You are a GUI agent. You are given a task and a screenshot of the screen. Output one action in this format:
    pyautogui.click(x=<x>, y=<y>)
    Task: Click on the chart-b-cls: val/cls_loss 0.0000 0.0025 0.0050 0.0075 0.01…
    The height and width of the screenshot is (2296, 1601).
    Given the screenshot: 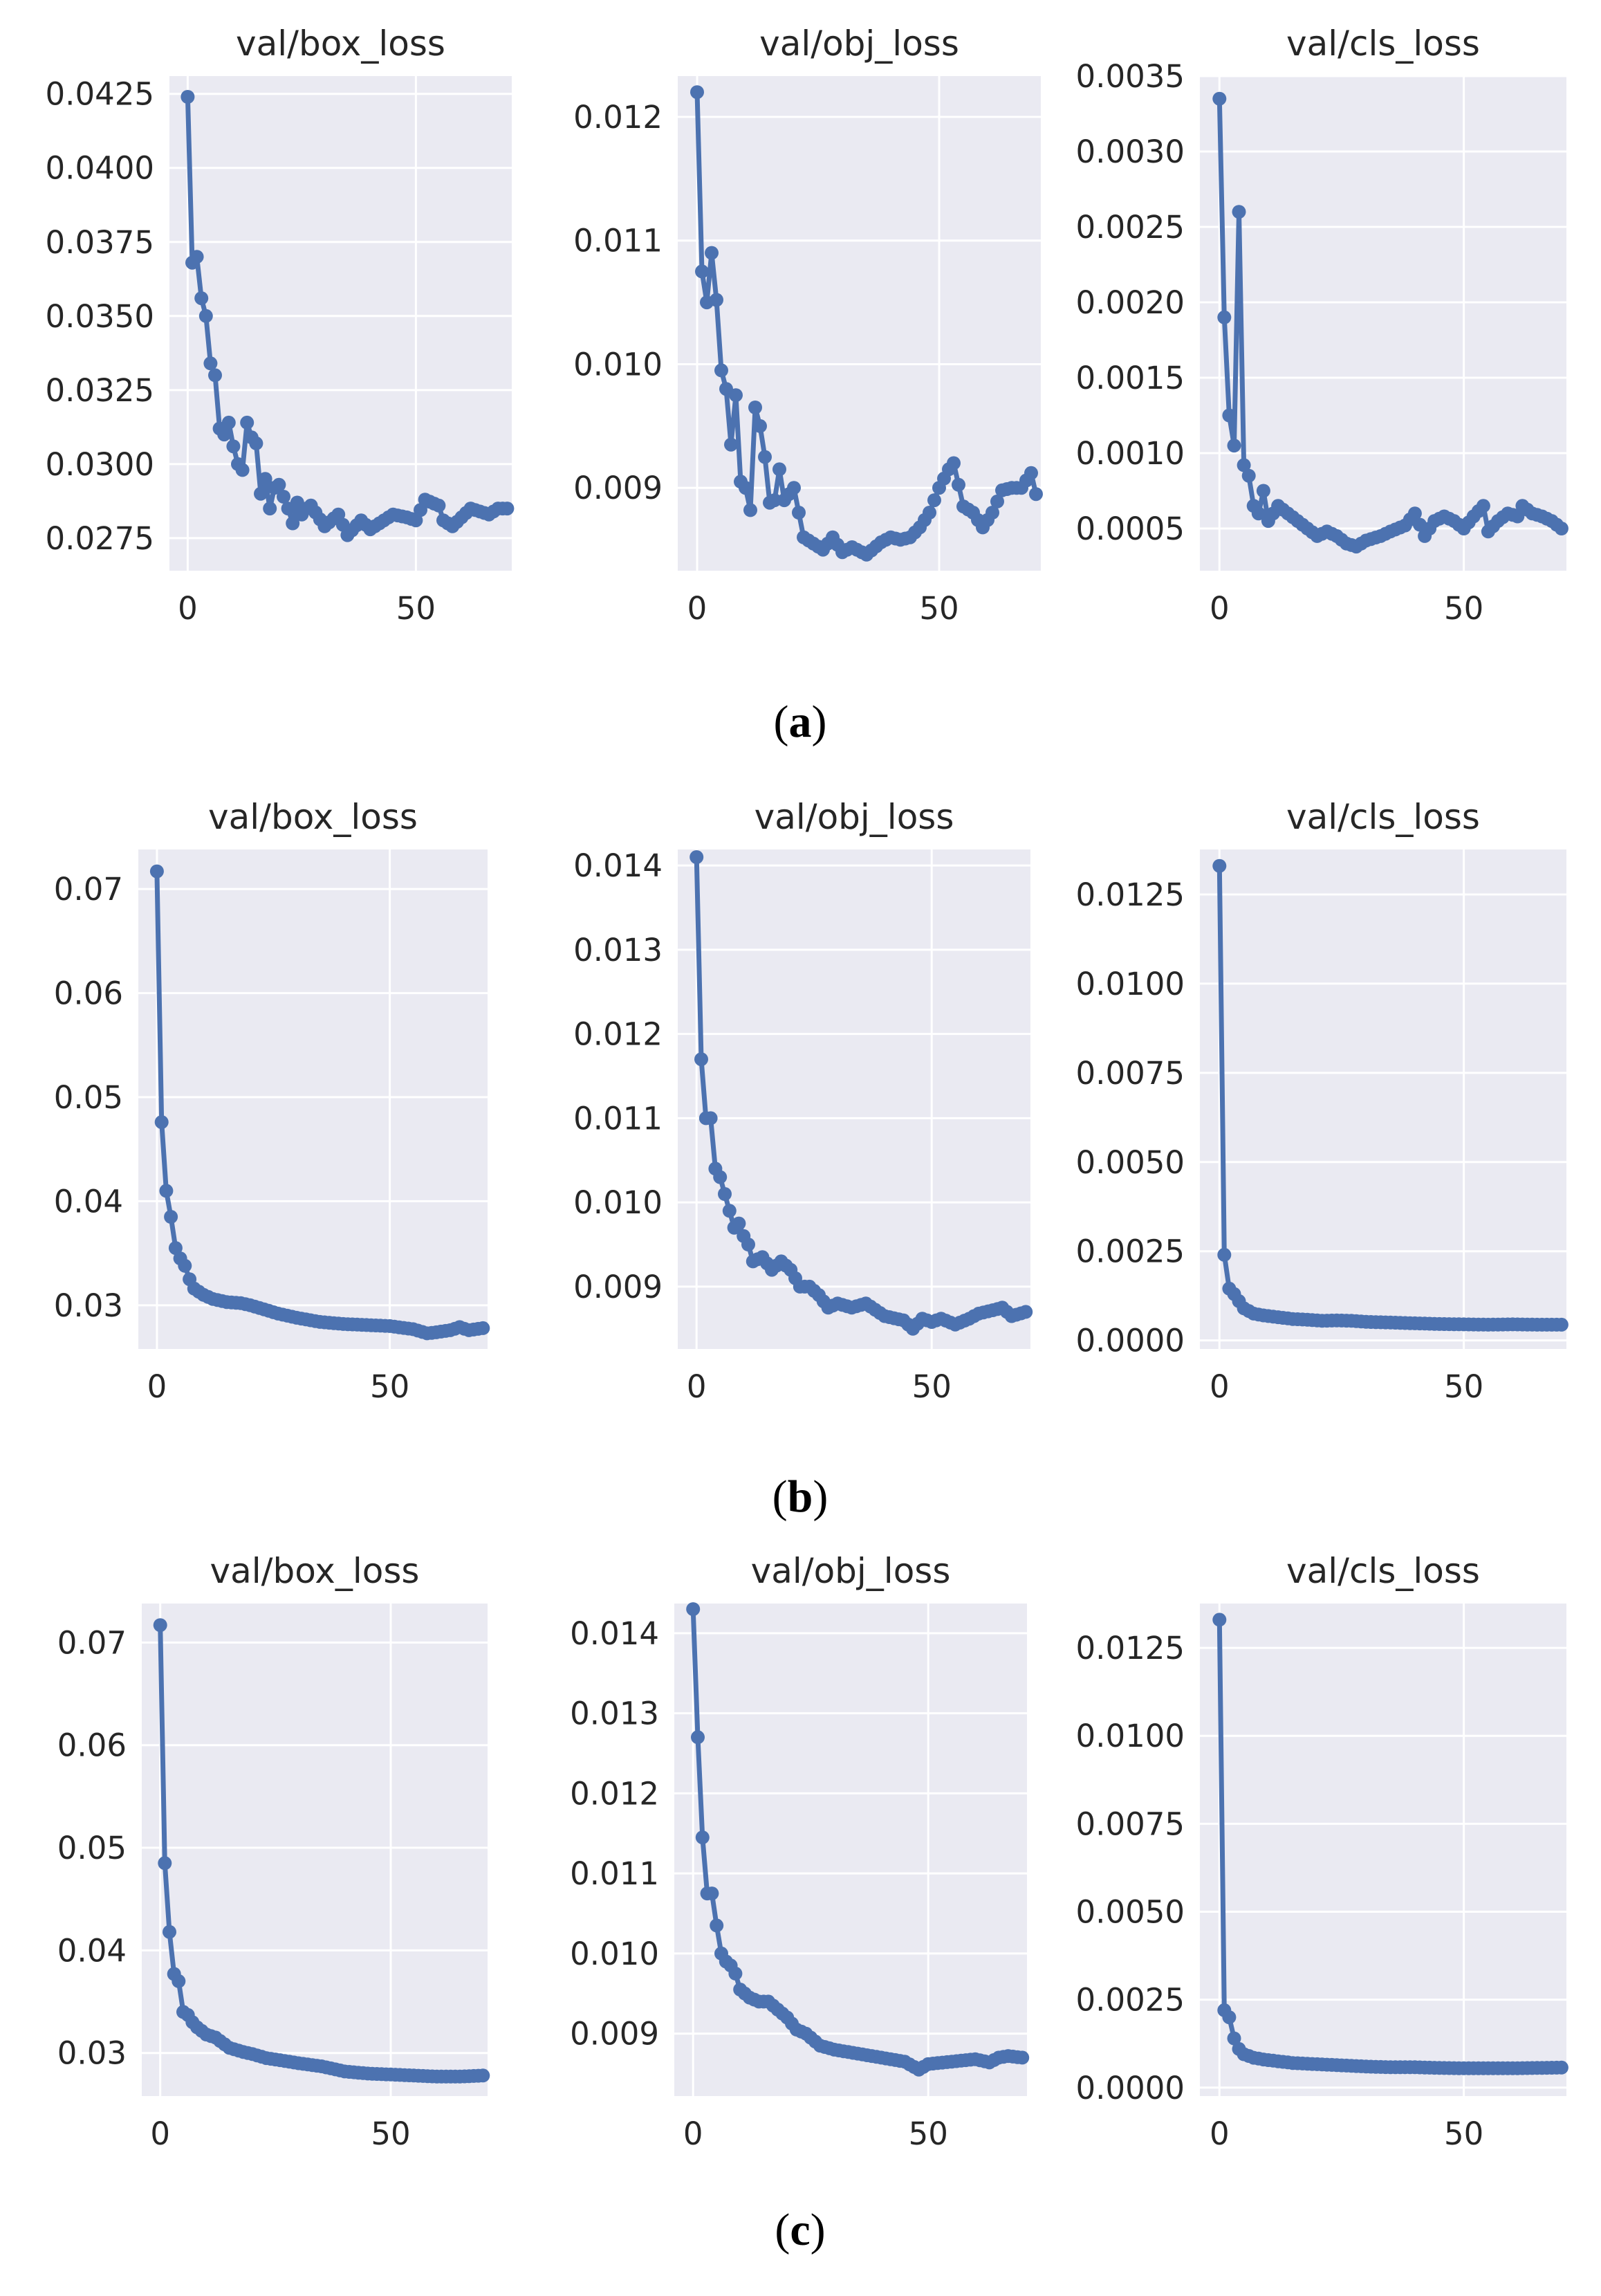 What is the action you would take?
    pyautogui.click(x=1322, y=1101)
    